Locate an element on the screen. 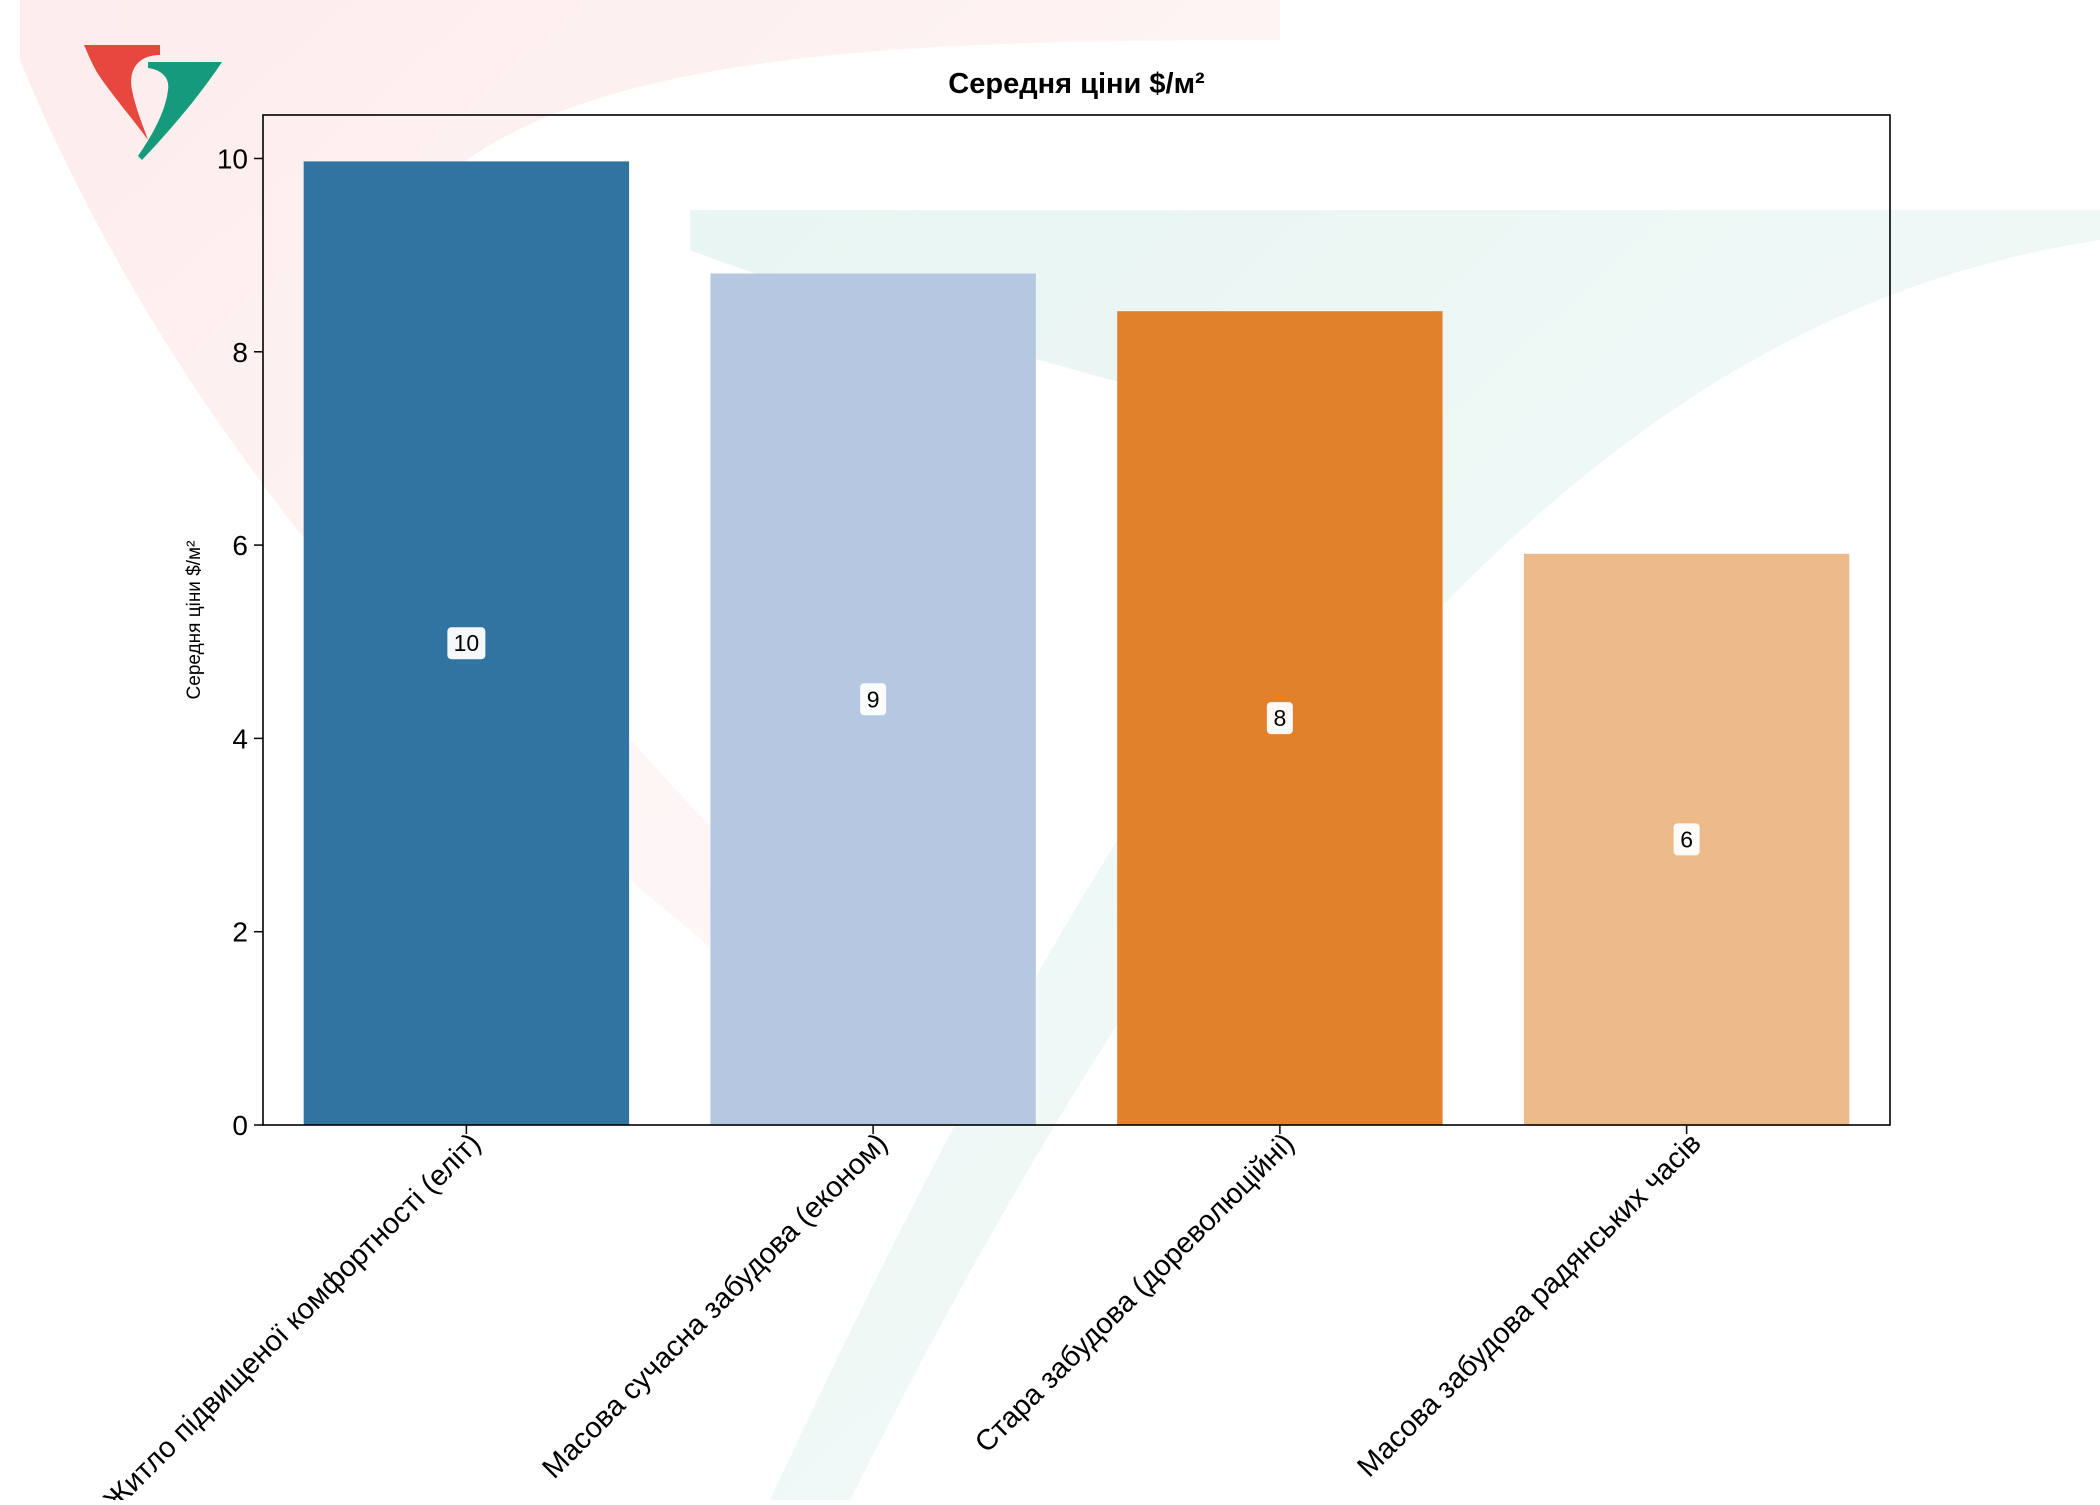 Image resolution: width=2100 pixels, height=1505 pixels. y-tick-label-8: 8 is located at coordinates (240, 352).